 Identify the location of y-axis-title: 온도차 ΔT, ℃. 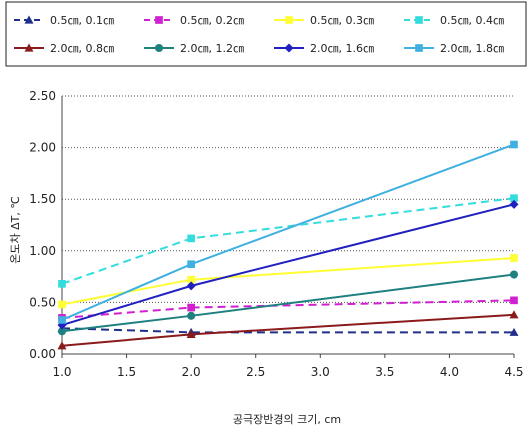
(15, 229).